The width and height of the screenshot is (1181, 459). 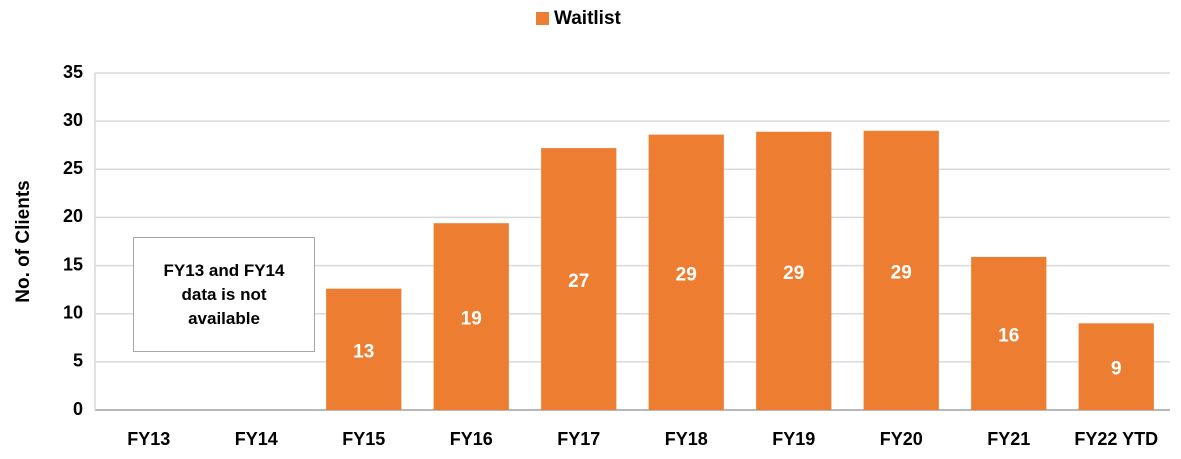 I want to click on x-tick-label: FY16, so click(x=471, y=439).